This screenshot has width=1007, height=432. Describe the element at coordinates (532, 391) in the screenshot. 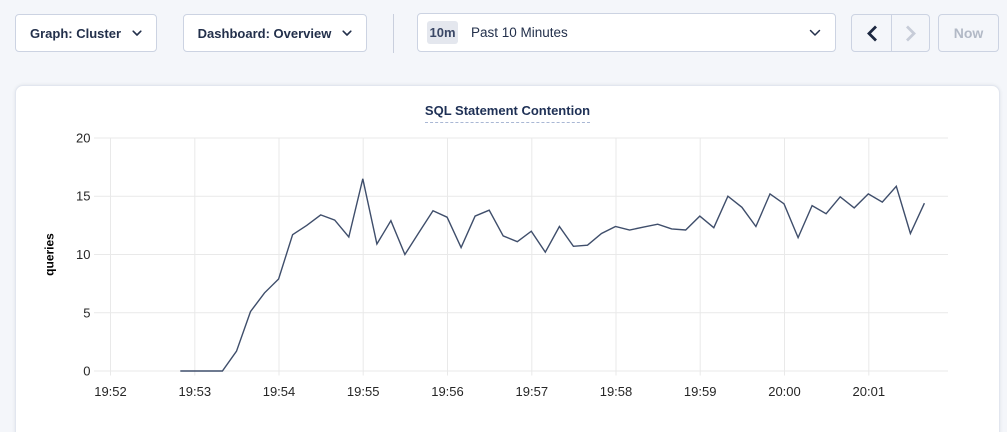

I see `svg-text: 19:57` at that location.